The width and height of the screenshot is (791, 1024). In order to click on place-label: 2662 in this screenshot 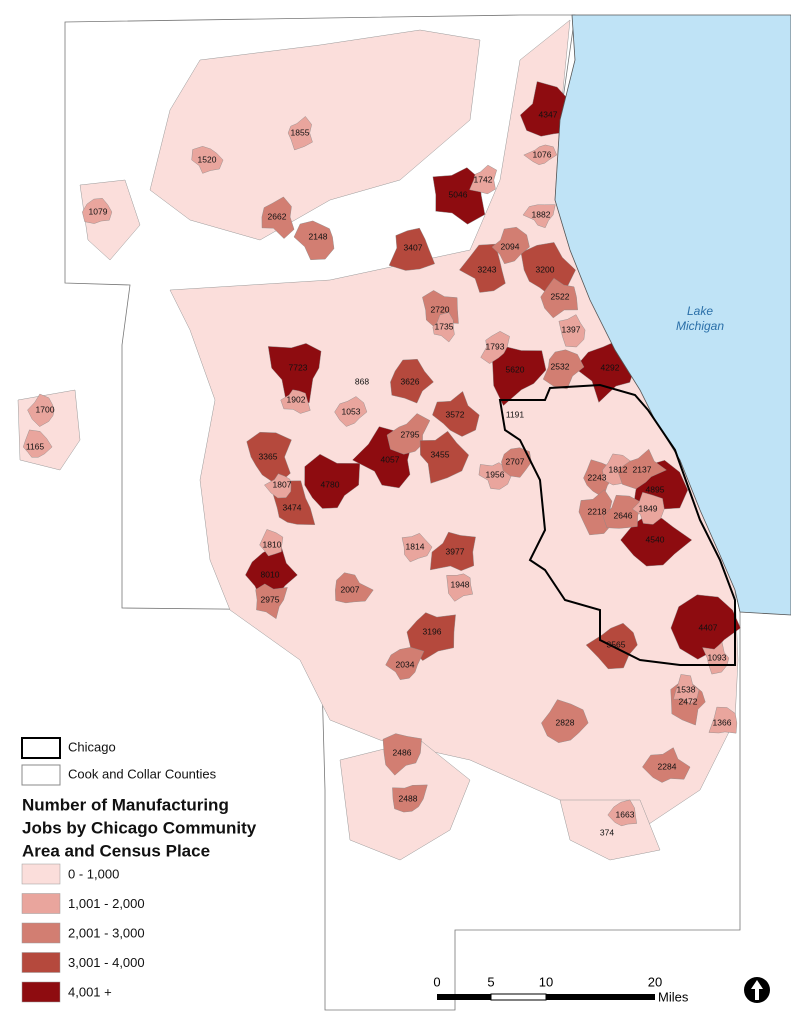, I will do `click(277, 216)`.